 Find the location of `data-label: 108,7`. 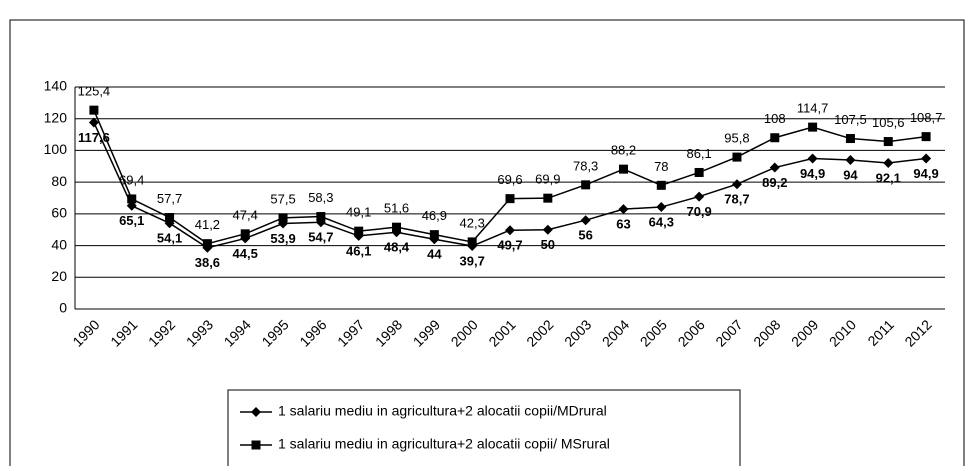

data-label: 108,7 is located at coordinates (926, 117).